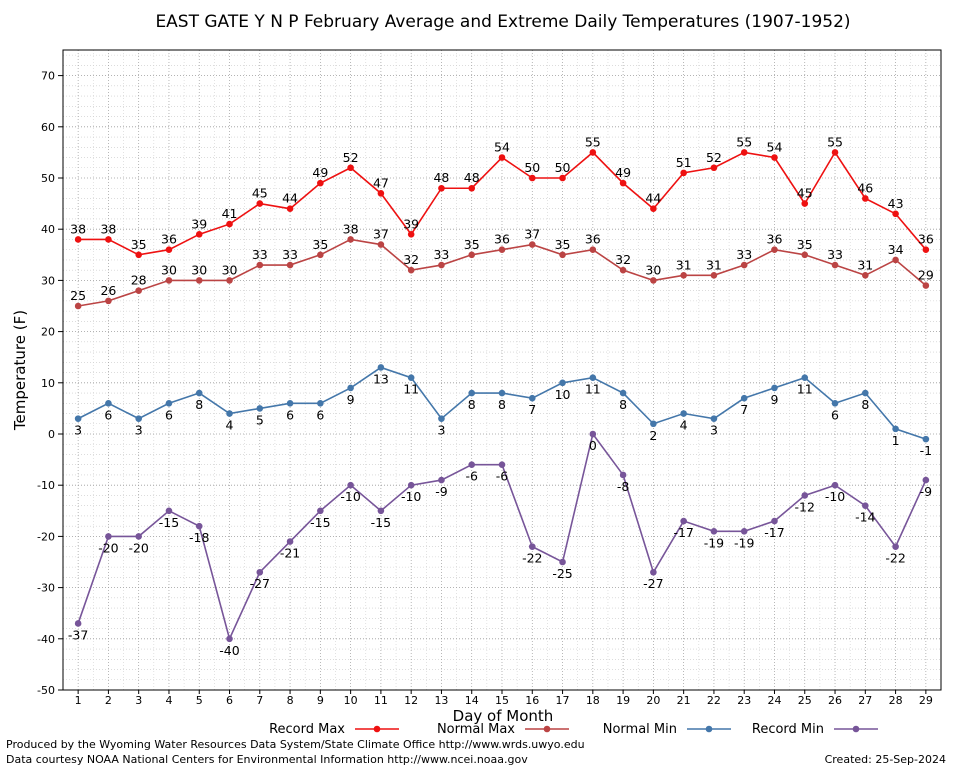 The height and width of the screenshot is (768, 954). What do you see at coordinates (441, 491) in the screenshot?
I see `data-label: -9` at bounding box center [441, 491].